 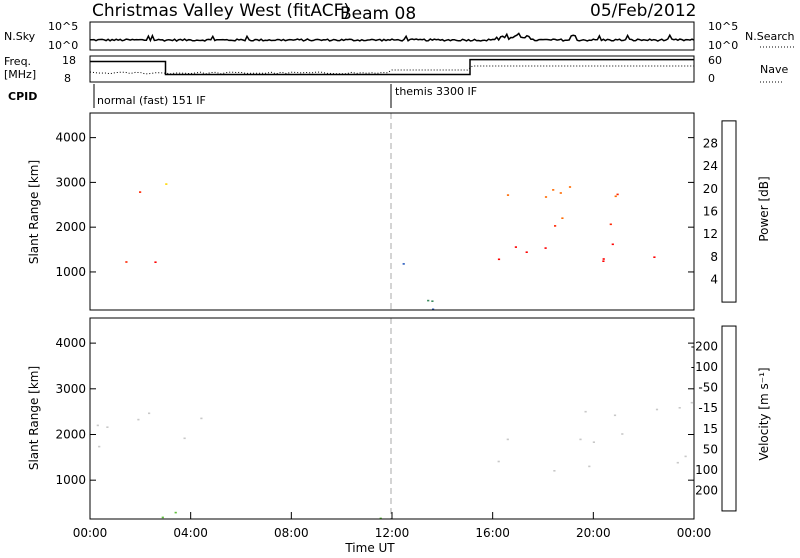 What do you see at coordinates (70, 343) in the screenshot?
I see `y-tick-label: 4000` at bounding box center [70, 343].